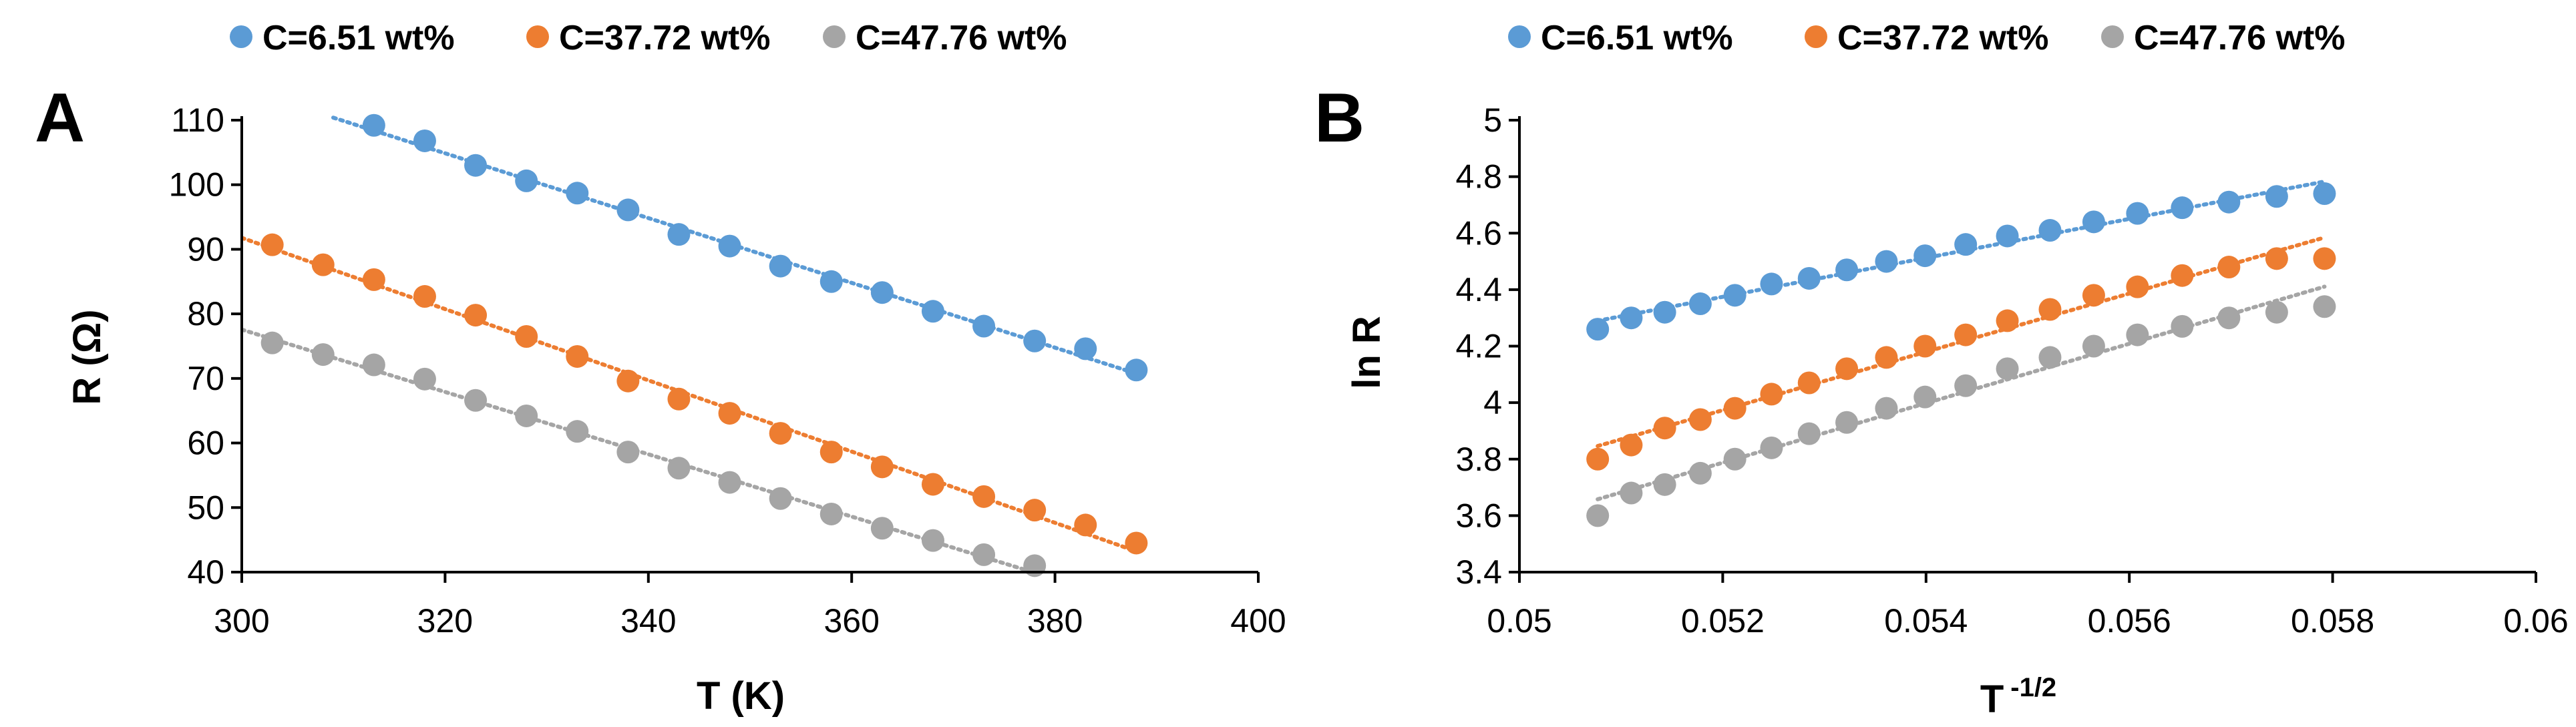 This screenshot has height=727, width=2576. Describe the element at coordinates (2129, 621) in the screenshot. I see `x-tick-label: 0.056` at that location.